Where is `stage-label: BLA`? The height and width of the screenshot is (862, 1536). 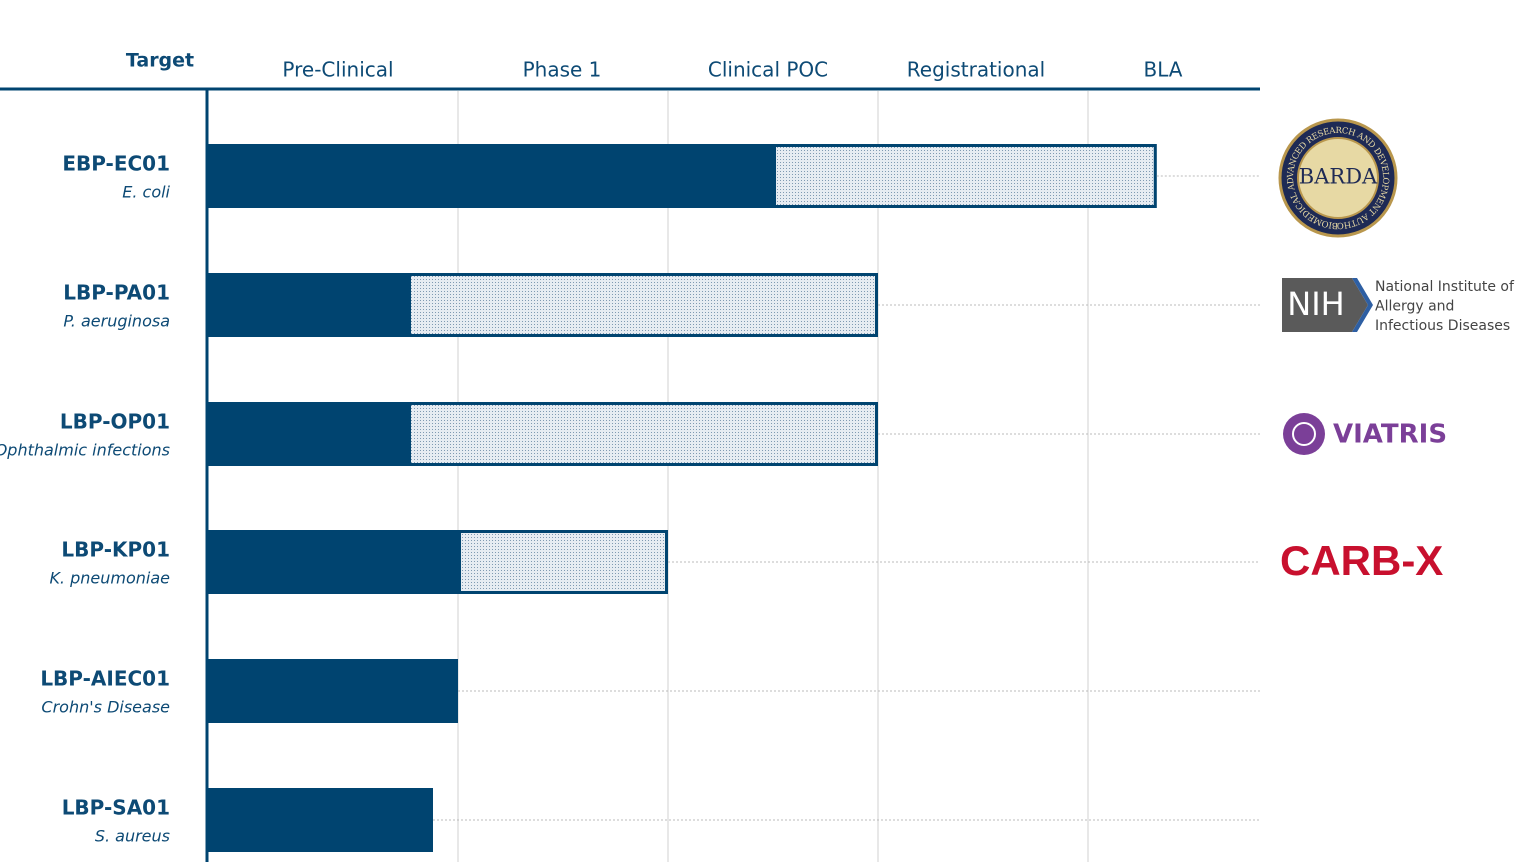
stage-label: BLA is located at coordinates (1162, 70).